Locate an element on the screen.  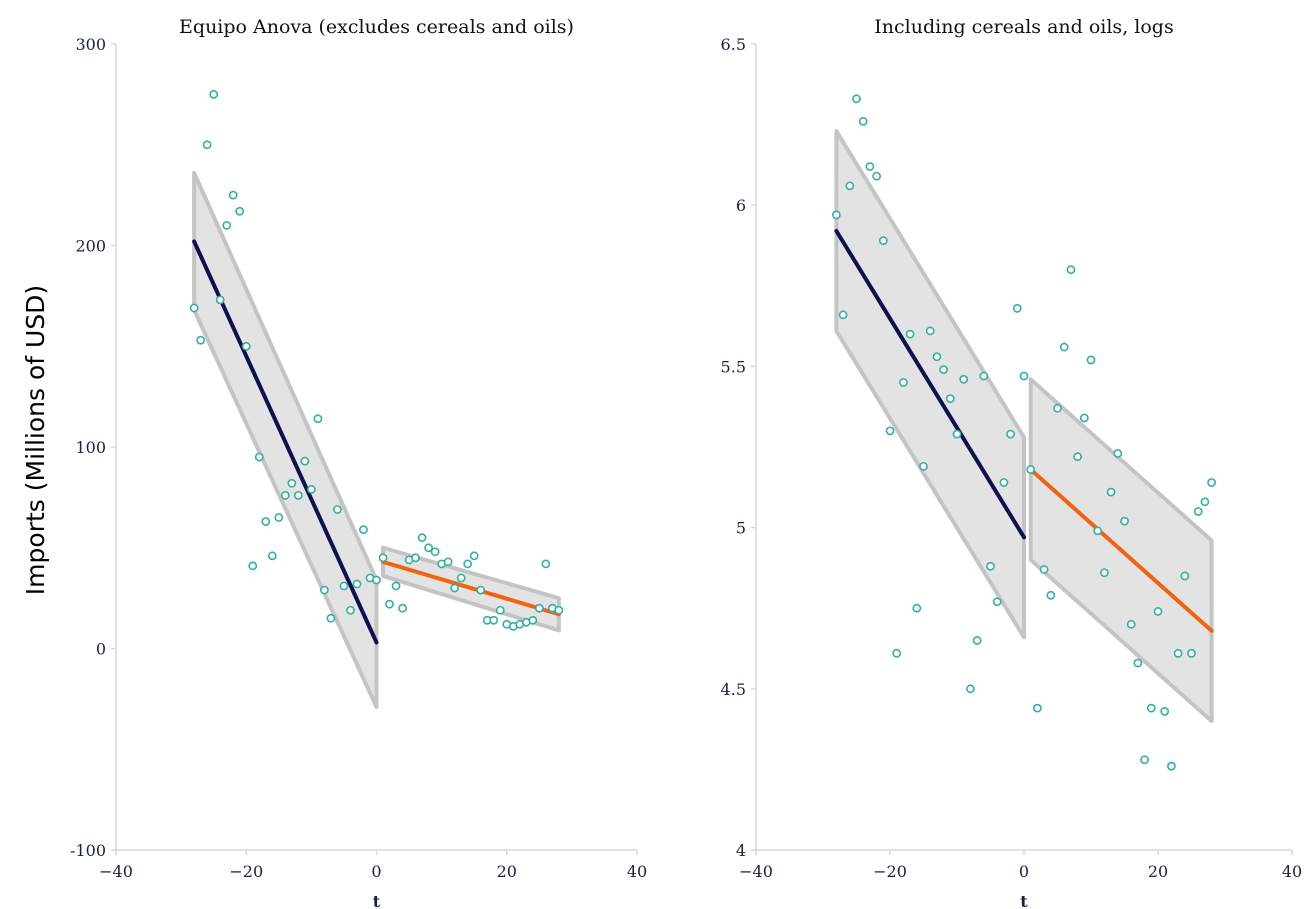
y-tick-label: 5 is located at coordinates (741, 528).